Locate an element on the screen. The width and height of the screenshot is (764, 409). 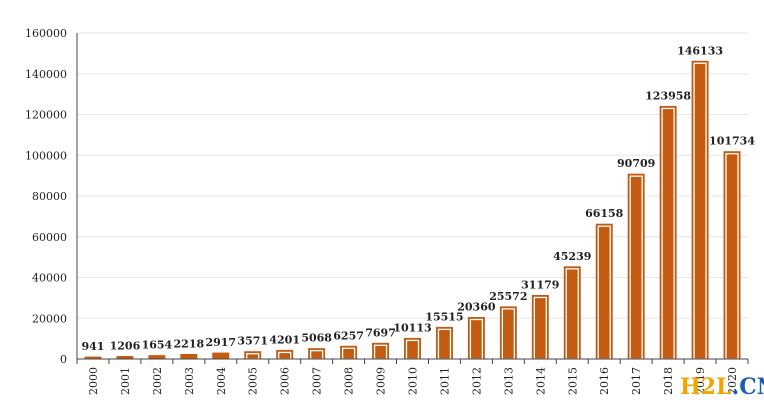
x-tick-label: 2016 is located at coordinates (604, 381).